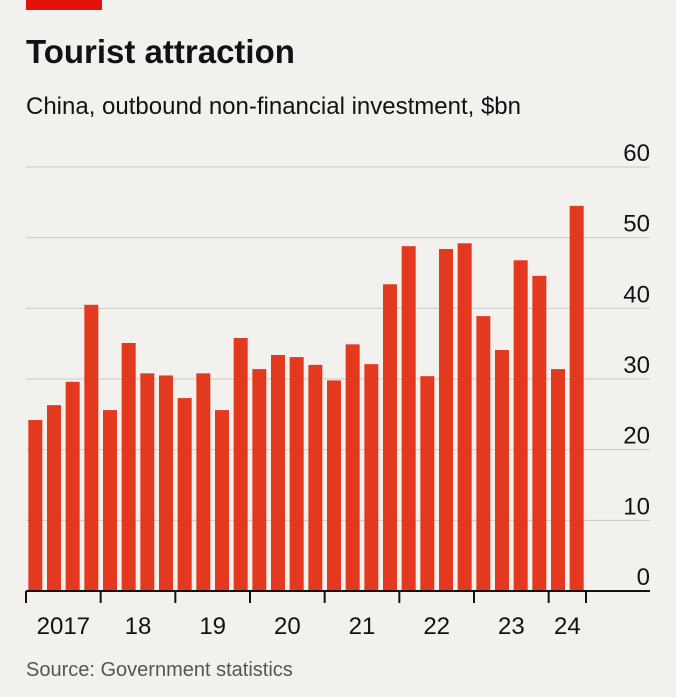 This screenshot has height=697, width=676. What do you see at coordinates (64, 5) in the screenshot?
I see `brand-bar` at bounding box center [64, 5].